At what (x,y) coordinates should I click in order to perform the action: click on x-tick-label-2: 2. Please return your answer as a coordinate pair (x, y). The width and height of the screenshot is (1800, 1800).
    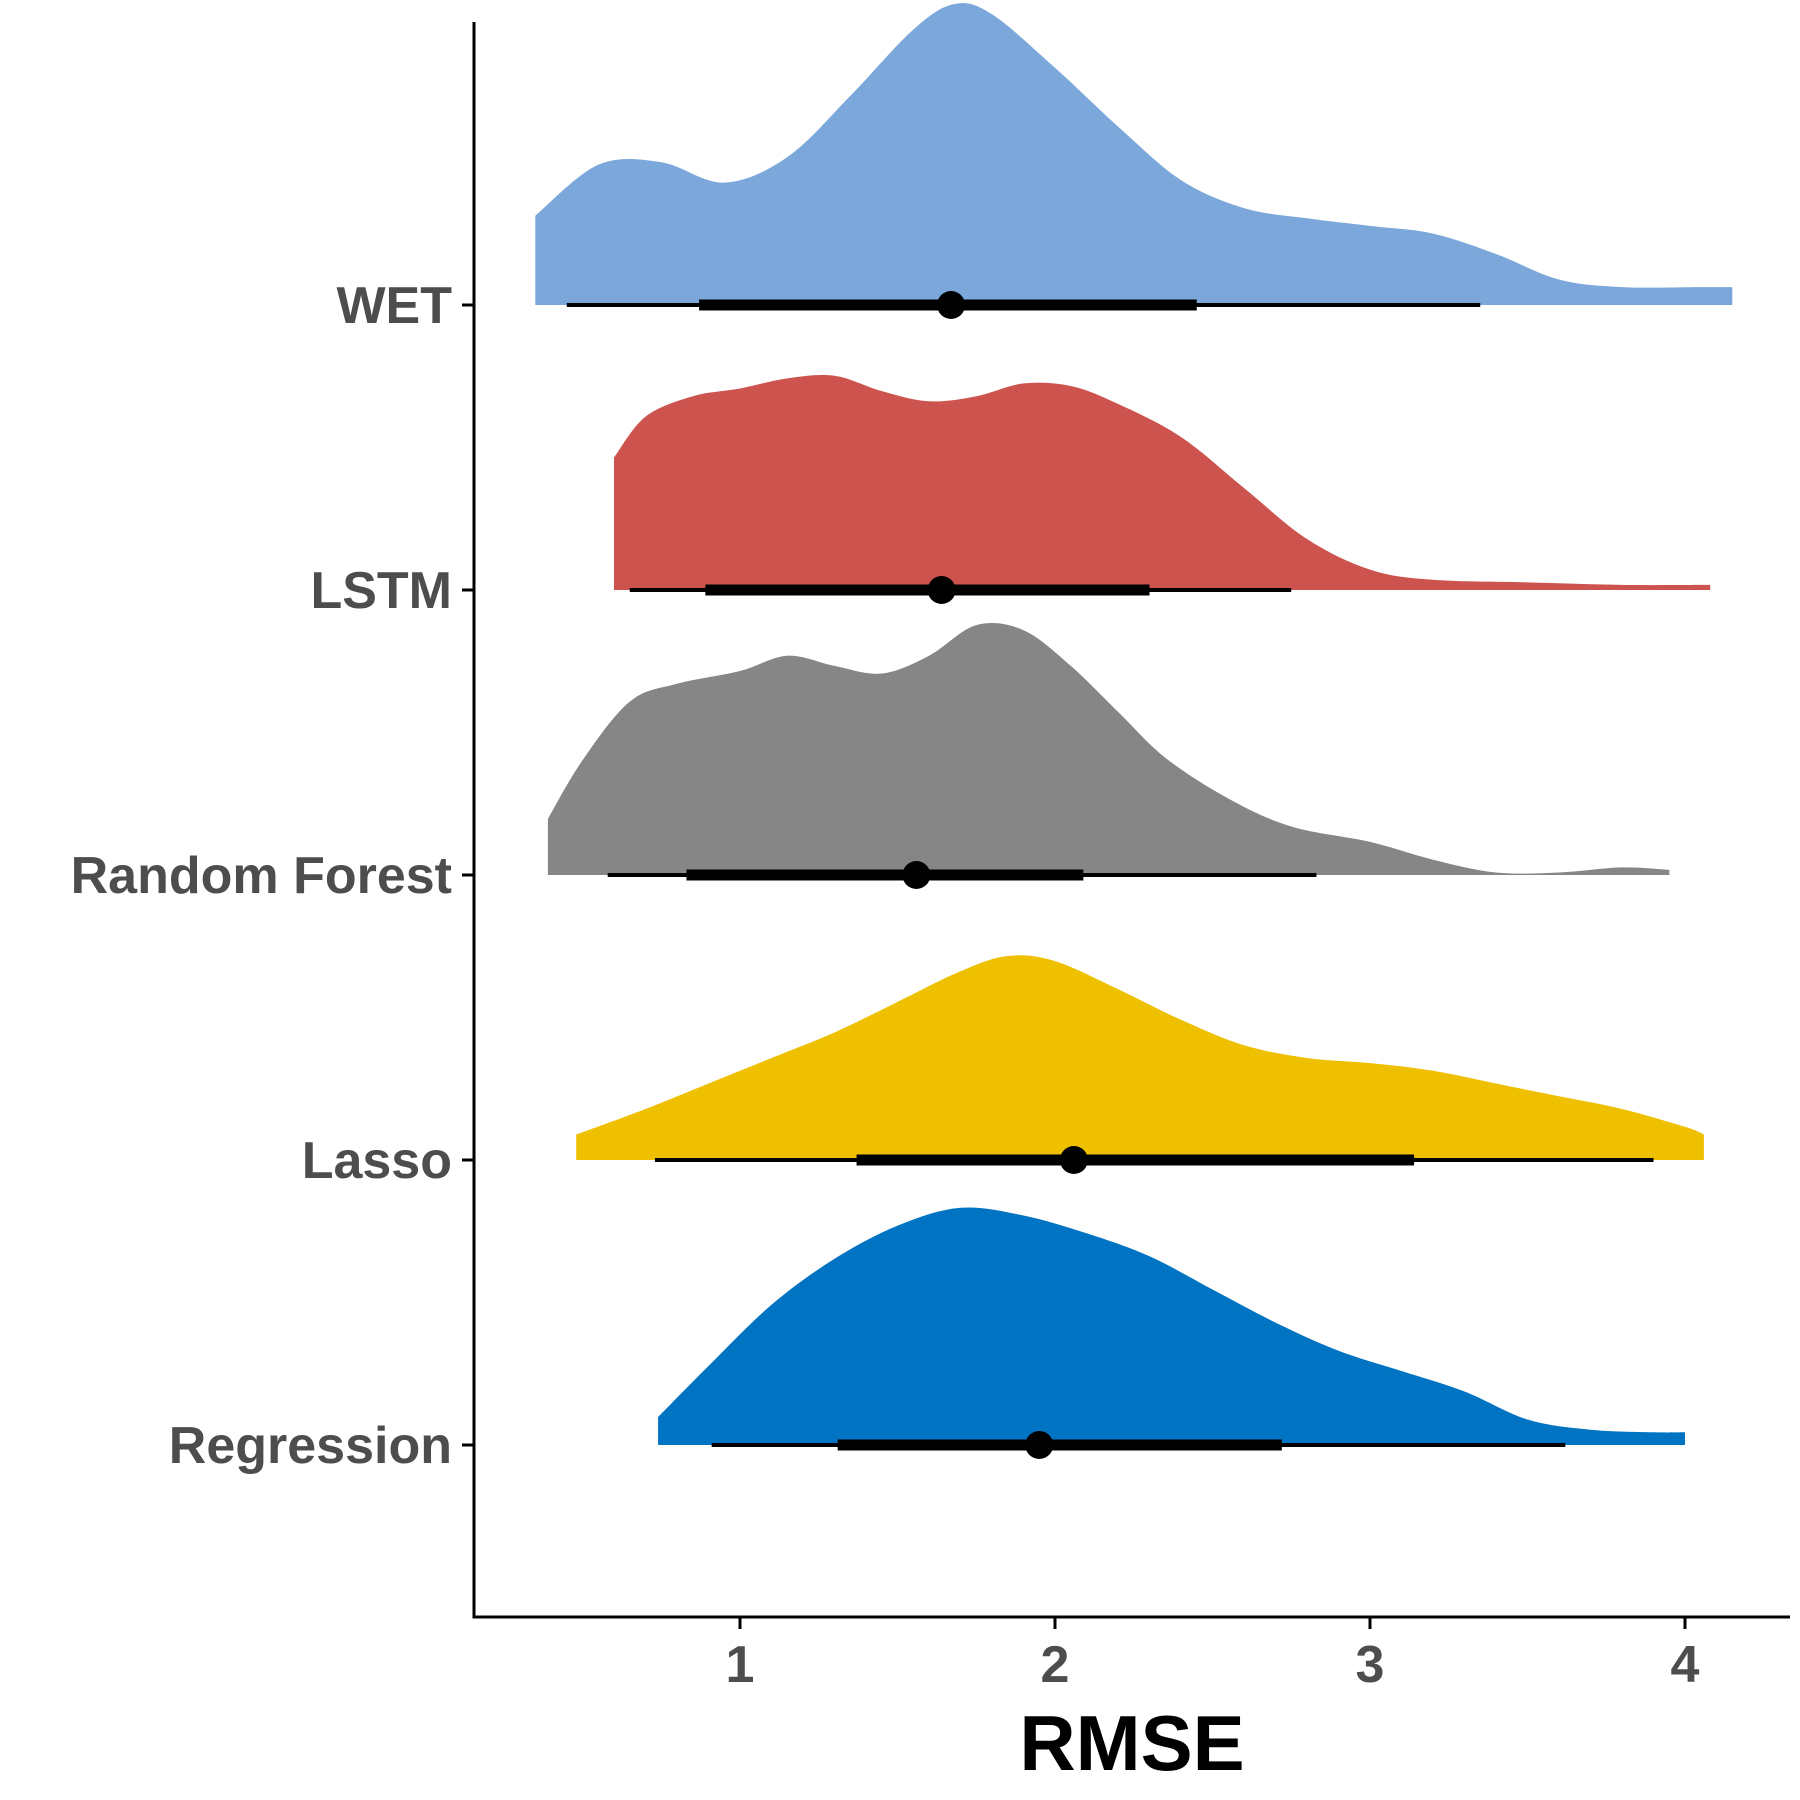
    Looking at the image, I should click on (1055, 1665).